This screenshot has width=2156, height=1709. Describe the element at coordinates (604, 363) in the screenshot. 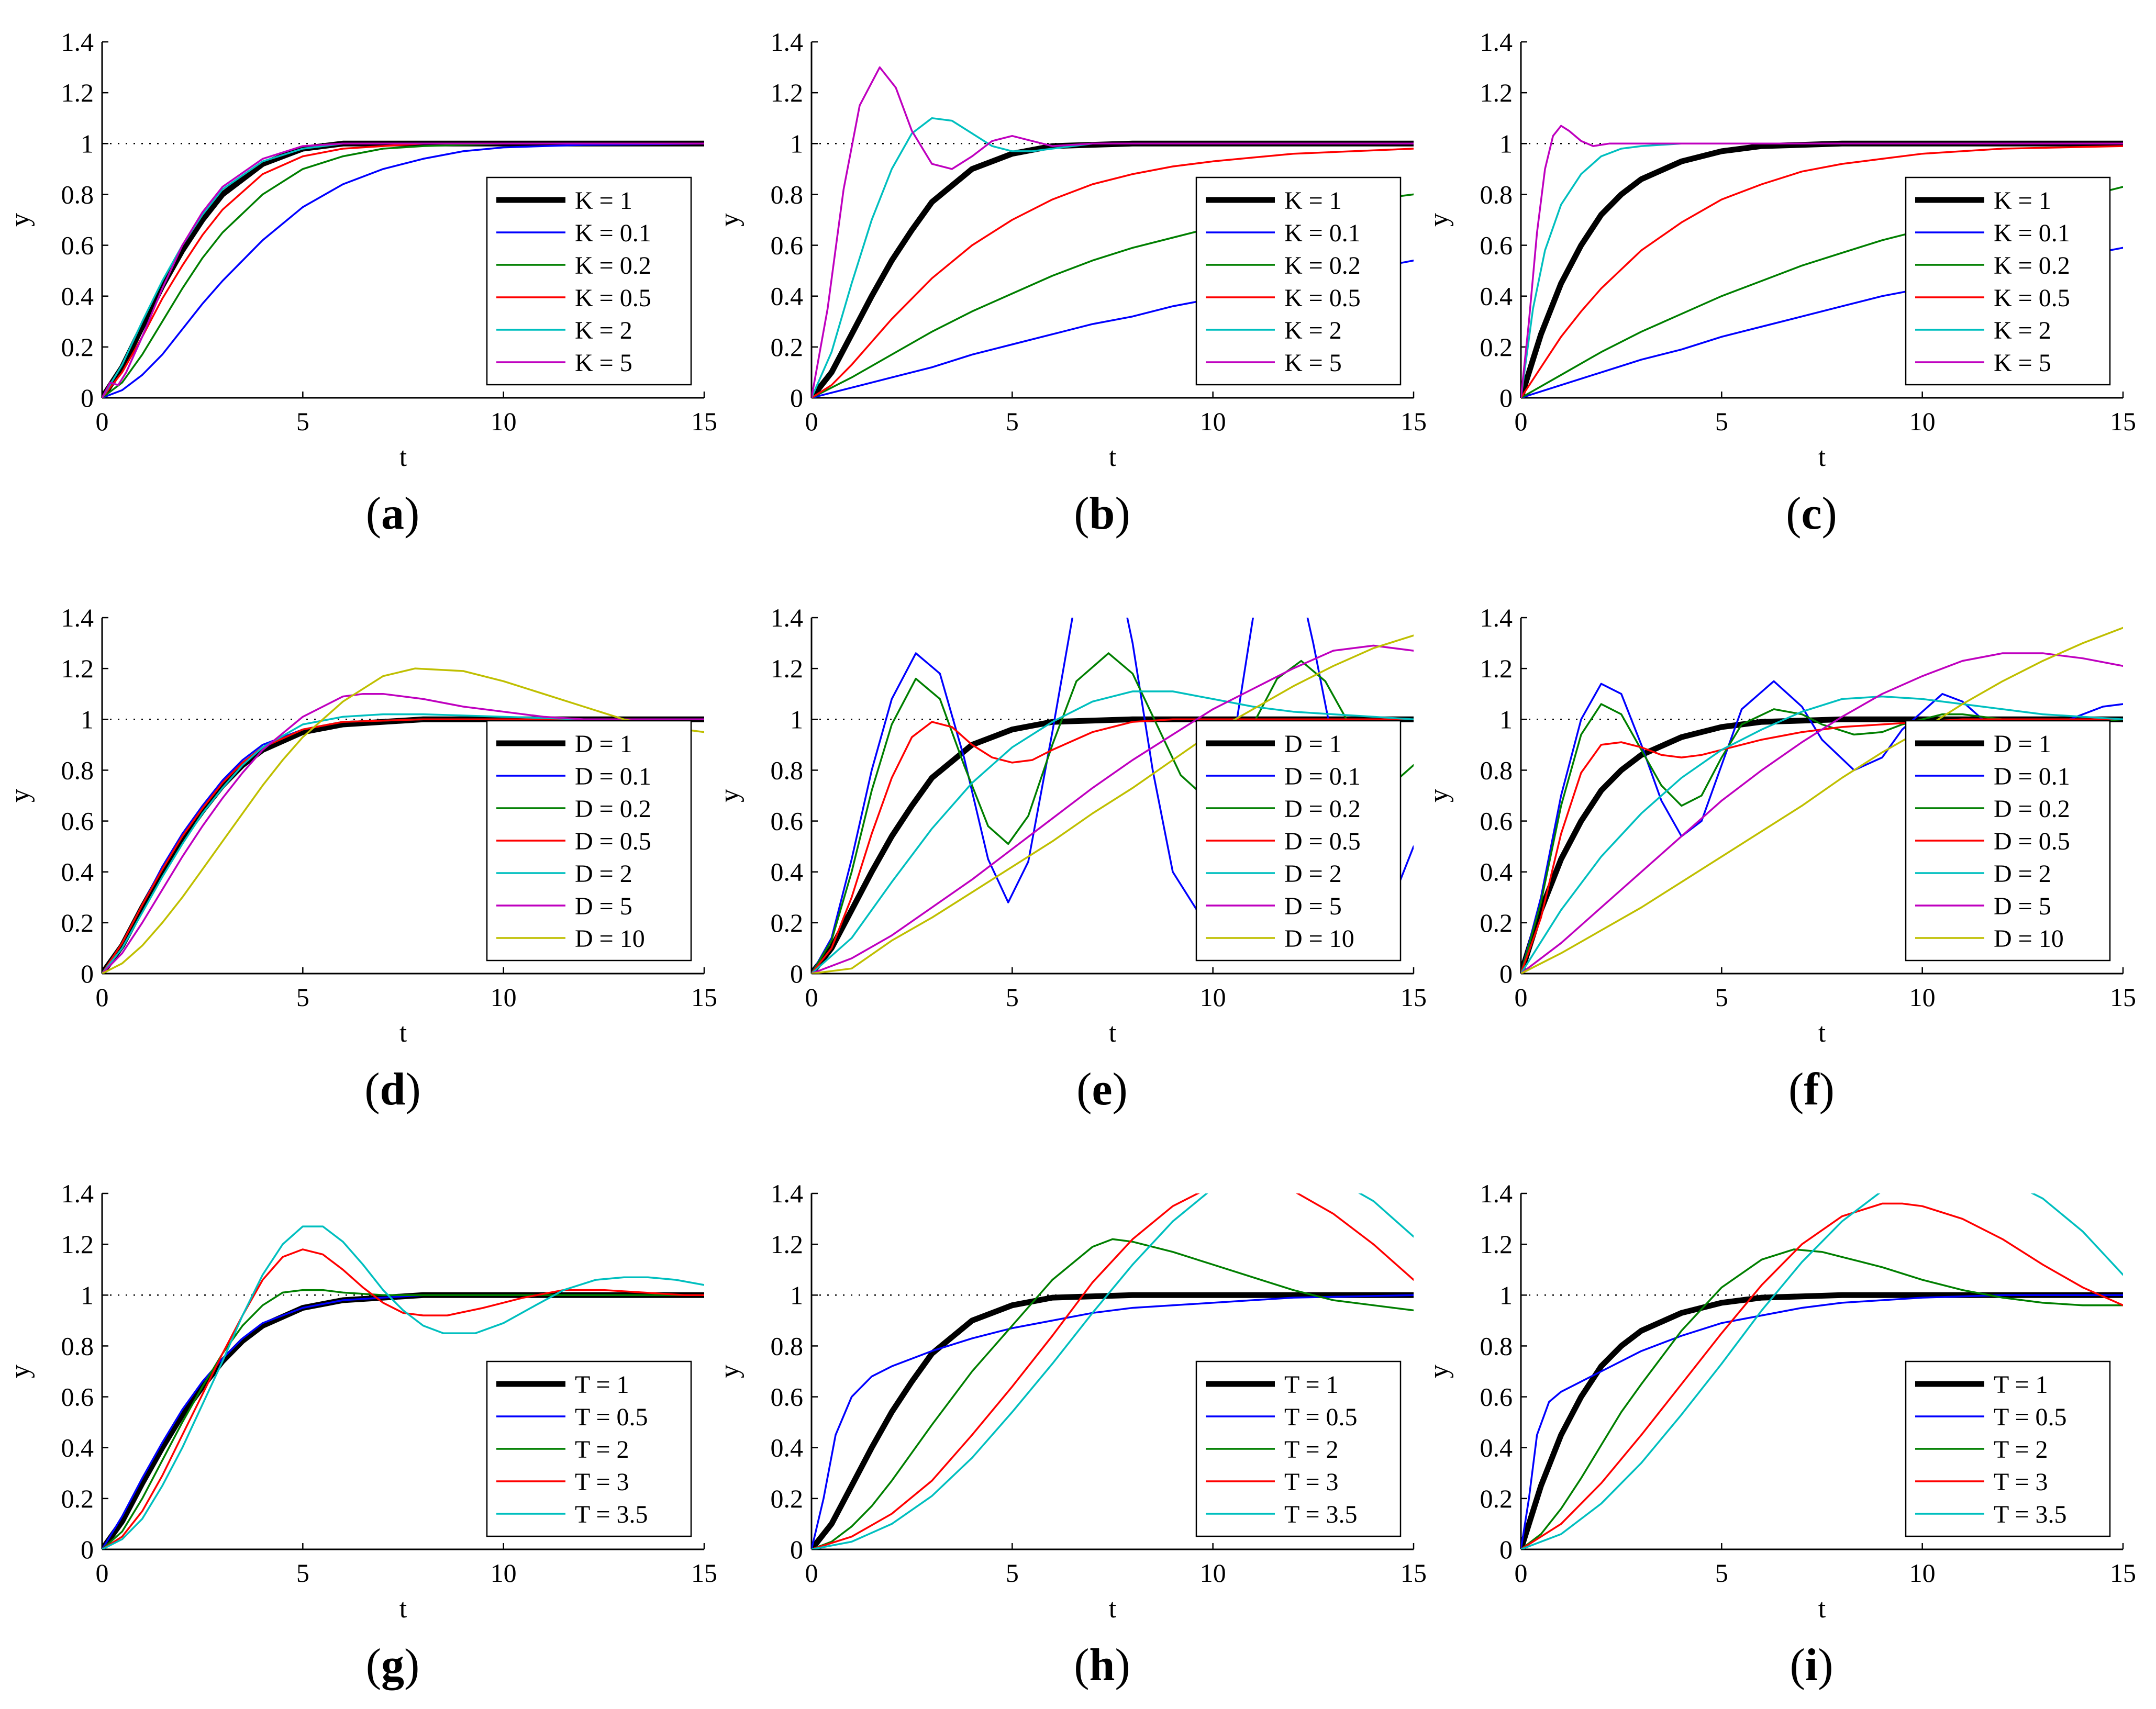

I see `legend-entry: K = 5` at that location.